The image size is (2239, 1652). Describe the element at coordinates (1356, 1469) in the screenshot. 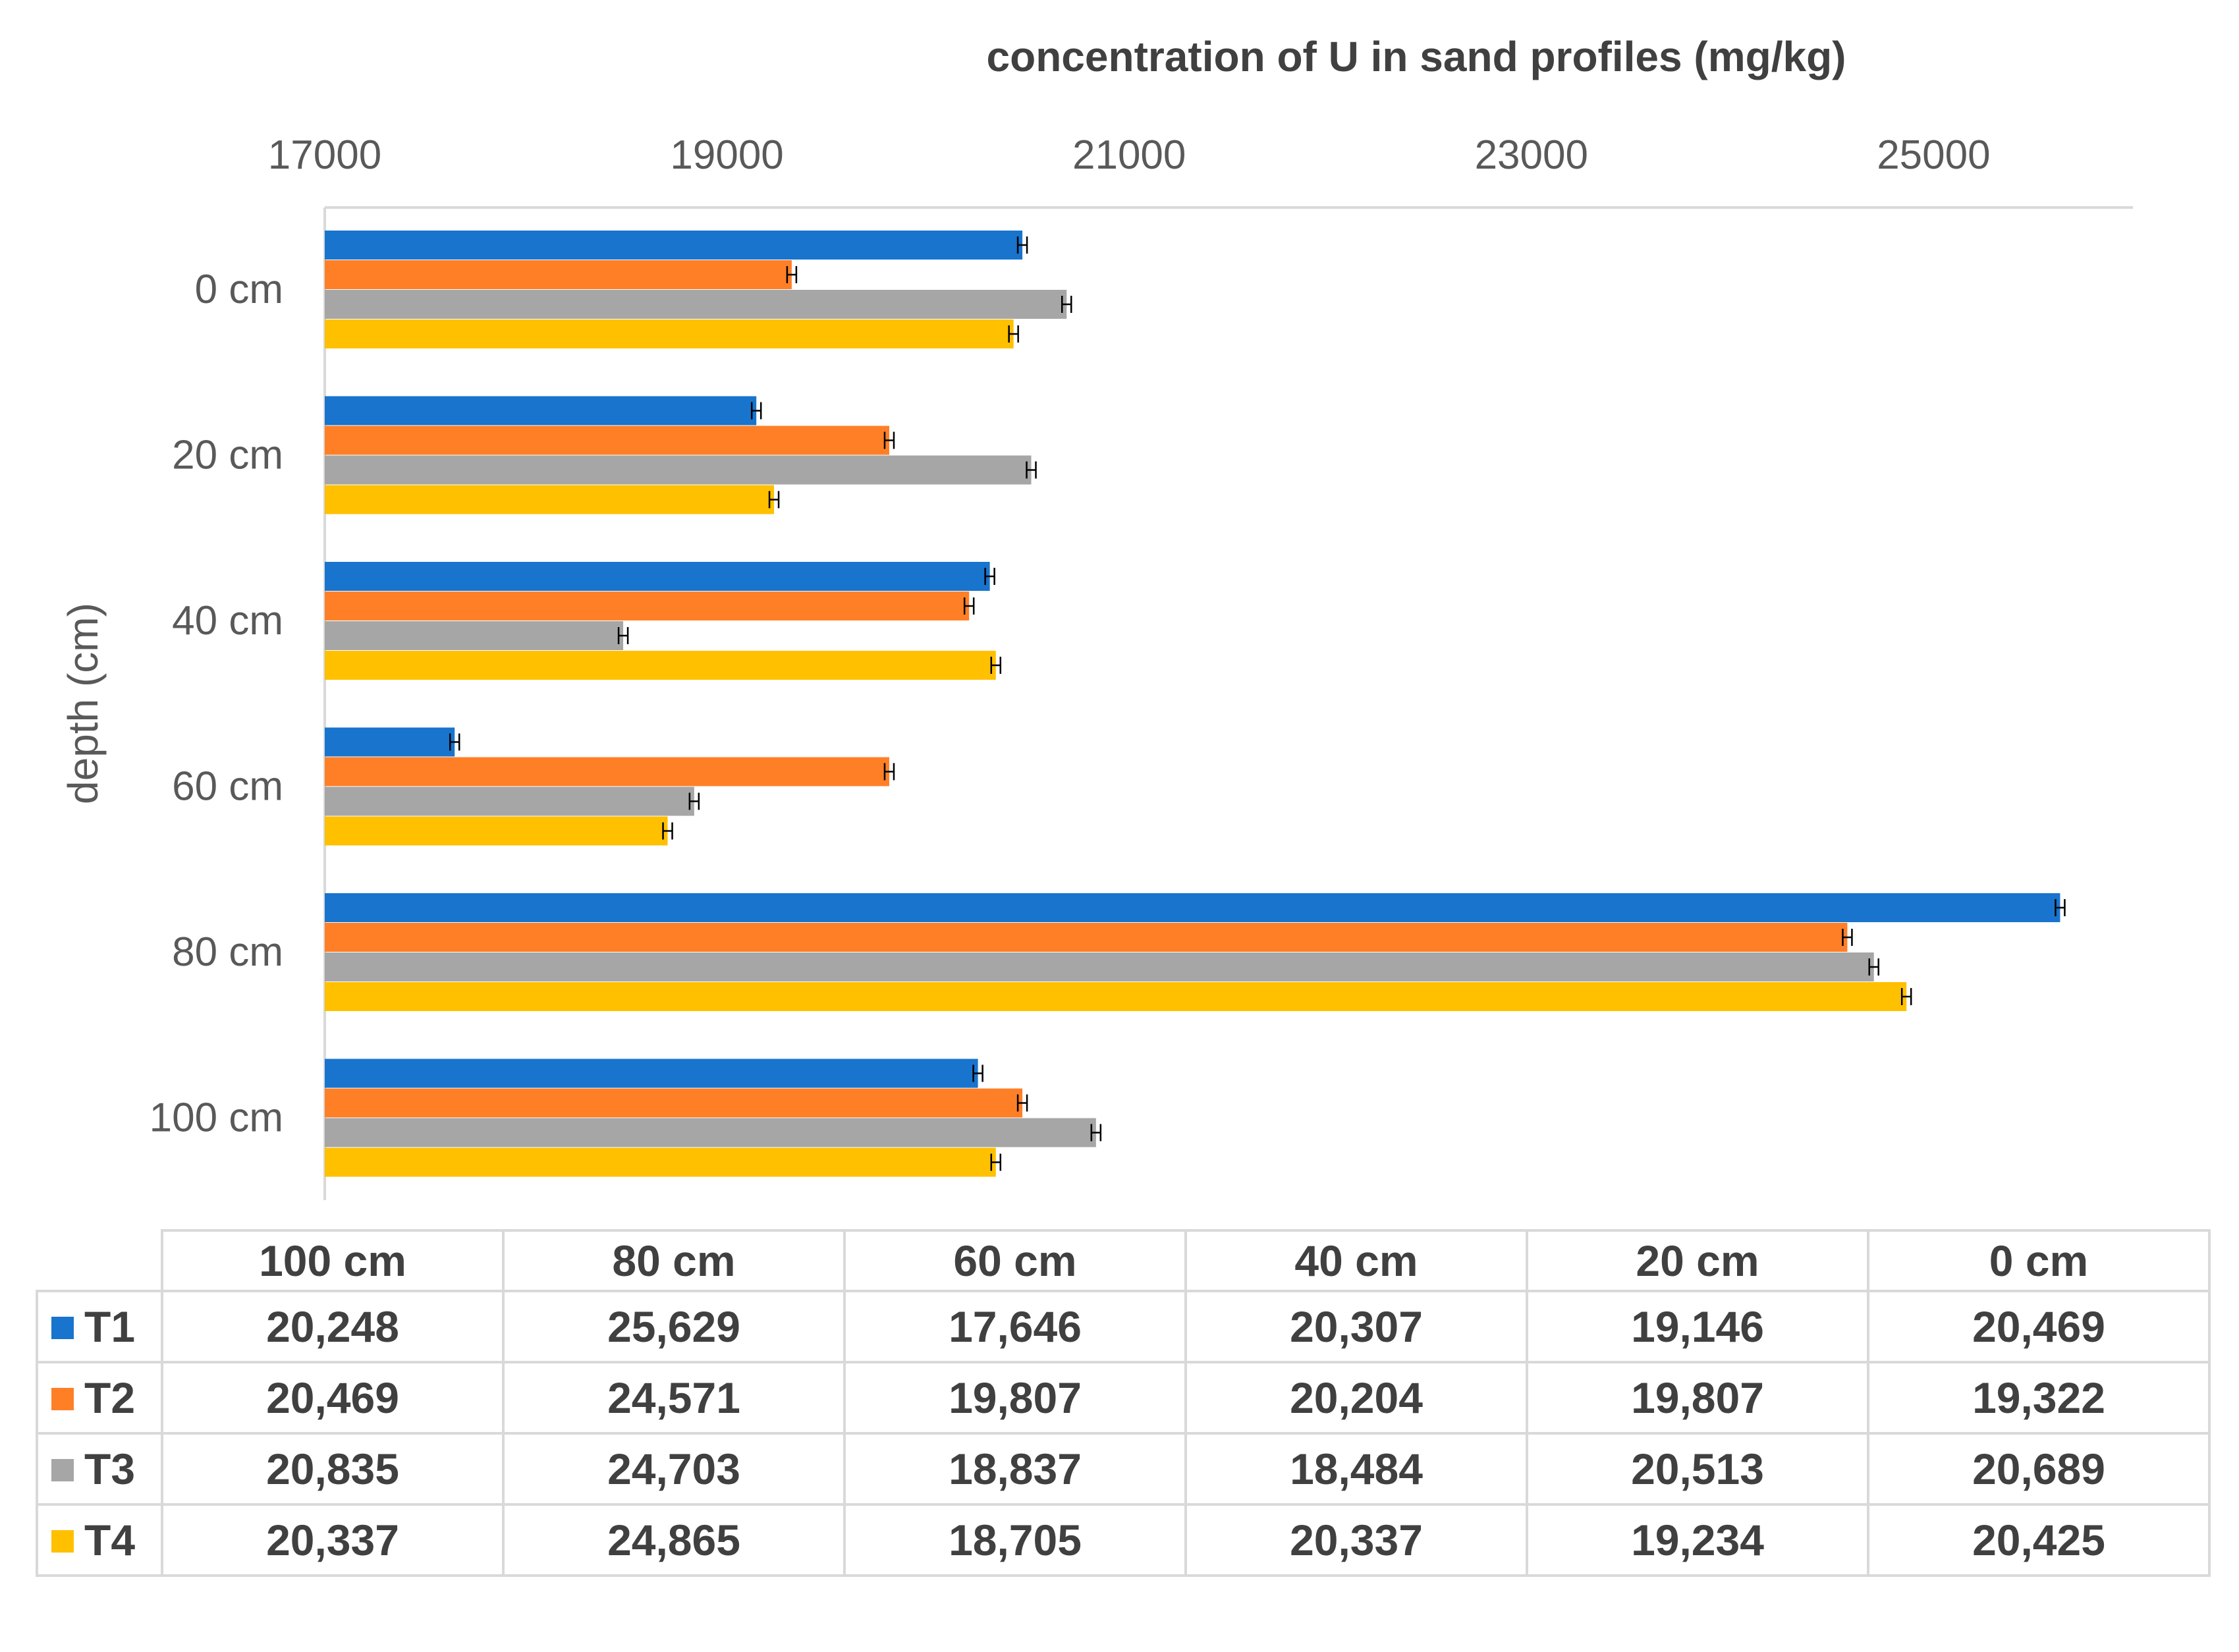

I see `table-cell: 18,484` at that location.